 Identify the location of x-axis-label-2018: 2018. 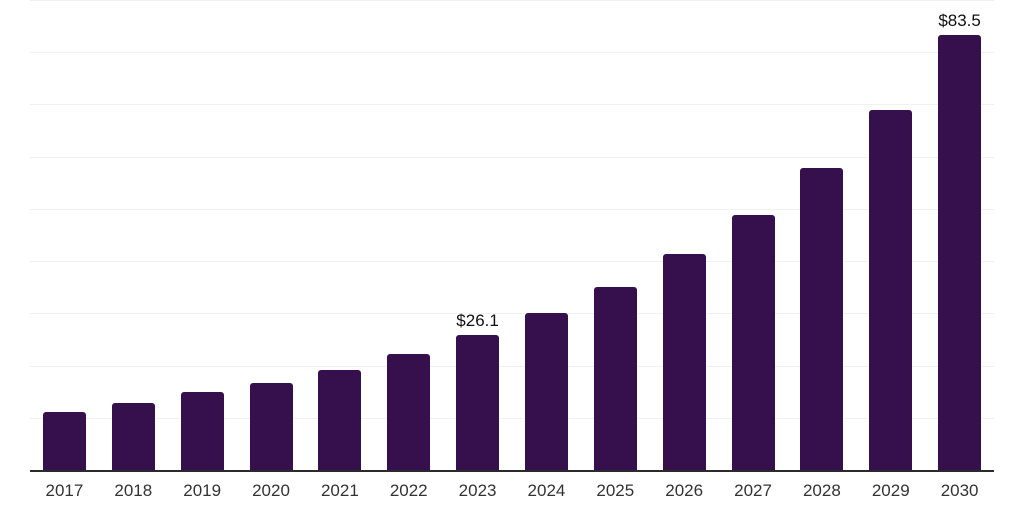
(133, 490).